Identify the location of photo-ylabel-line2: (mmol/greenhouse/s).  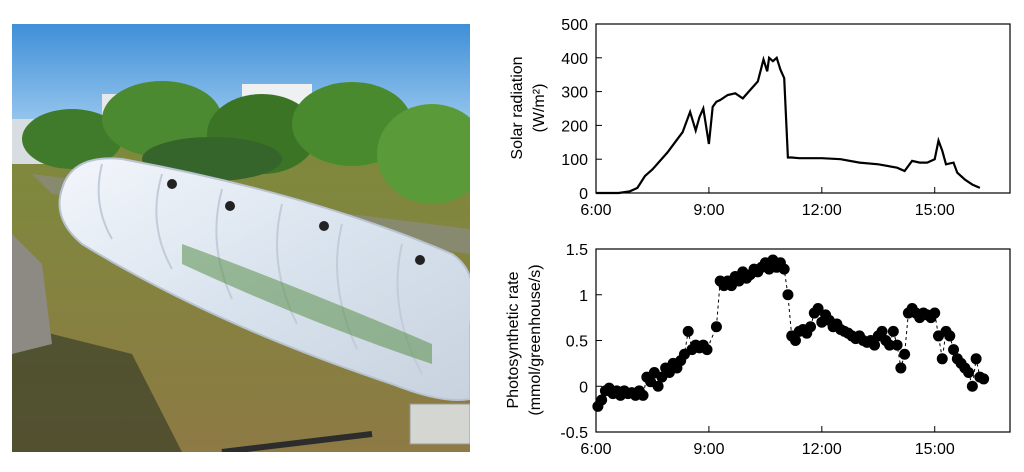
(535, 339).